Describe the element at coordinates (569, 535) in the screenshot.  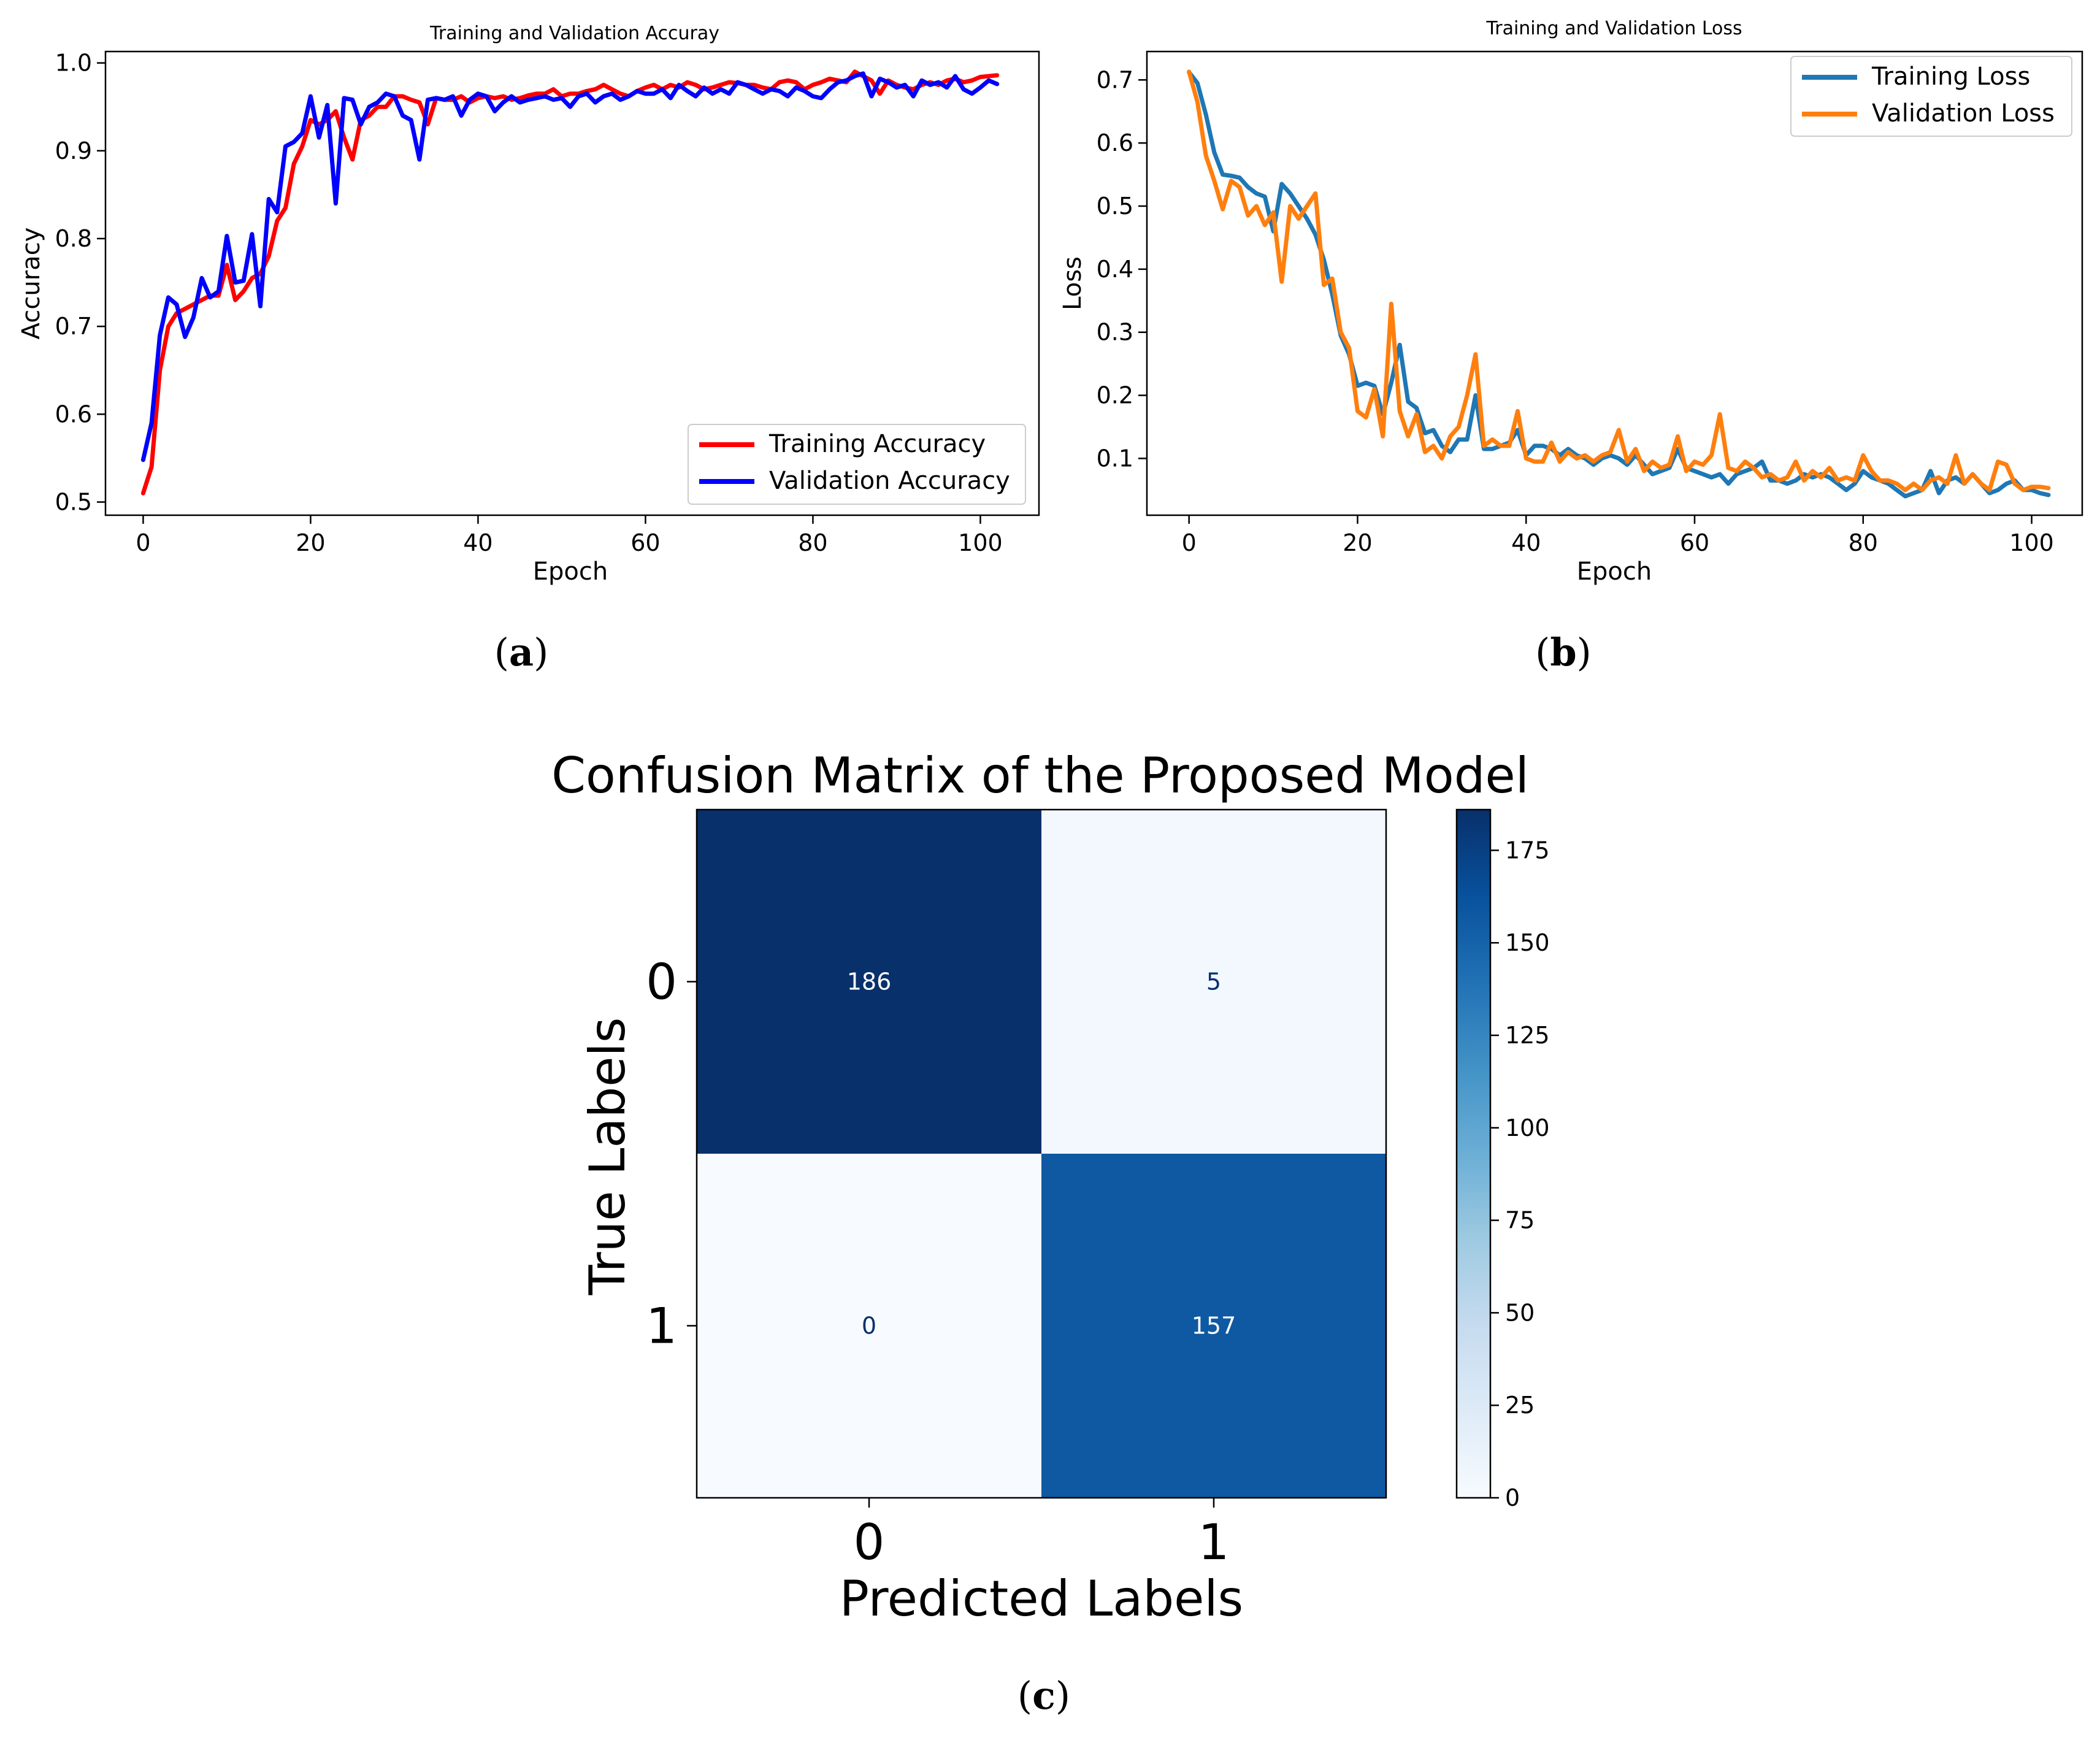
I see `accuracy-x-ticks: 0 20 40 60 80 100` at that location.